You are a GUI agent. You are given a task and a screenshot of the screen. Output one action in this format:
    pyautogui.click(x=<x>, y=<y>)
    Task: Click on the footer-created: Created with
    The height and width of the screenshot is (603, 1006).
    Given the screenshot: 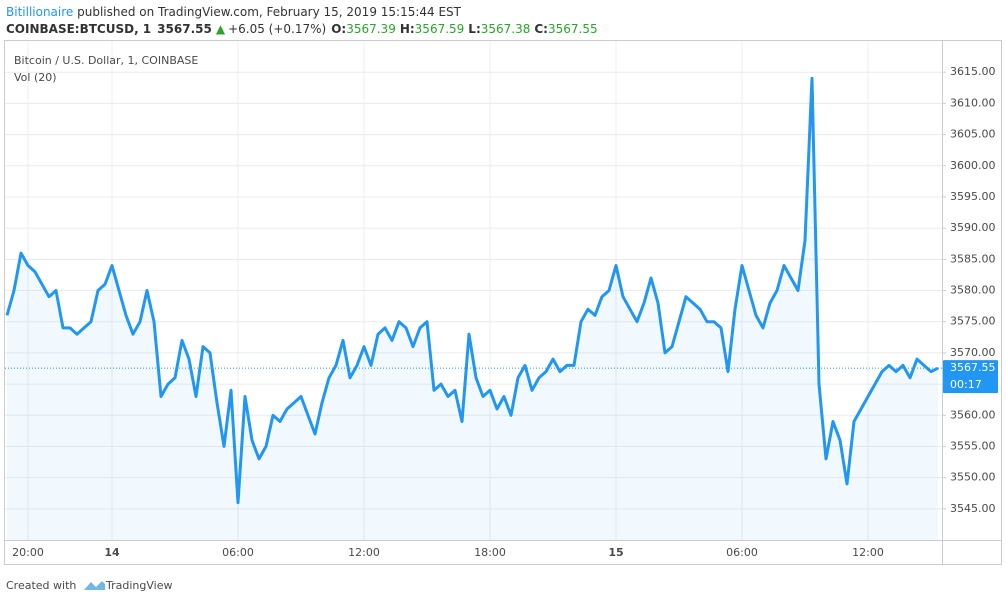 What is the action you would take?
    pyautogui.click(x=41, y=585)
    